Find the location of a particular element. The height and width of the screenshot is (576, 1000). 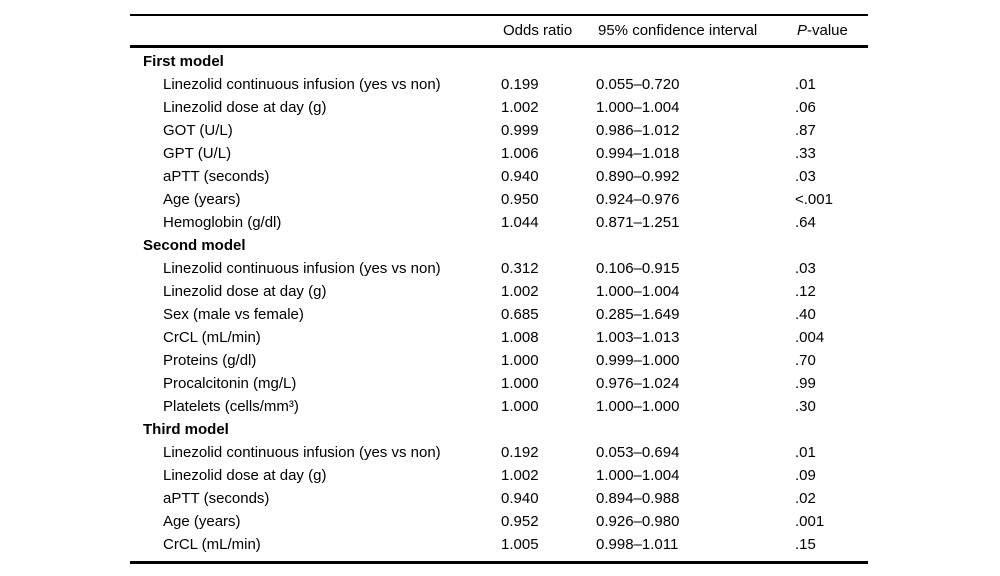

p-value: .70 is located at coordinates (805, 360).